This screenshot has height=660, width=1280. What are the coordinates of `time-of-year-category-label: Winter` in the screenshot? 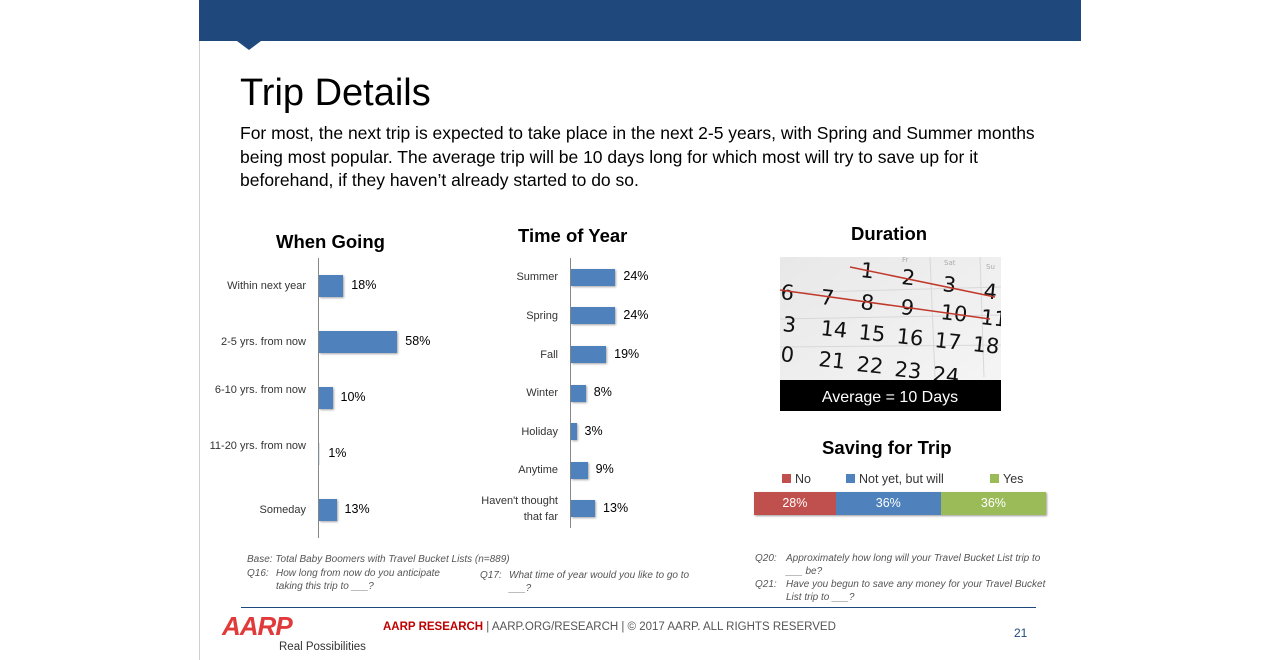 It's located at (542, 393).